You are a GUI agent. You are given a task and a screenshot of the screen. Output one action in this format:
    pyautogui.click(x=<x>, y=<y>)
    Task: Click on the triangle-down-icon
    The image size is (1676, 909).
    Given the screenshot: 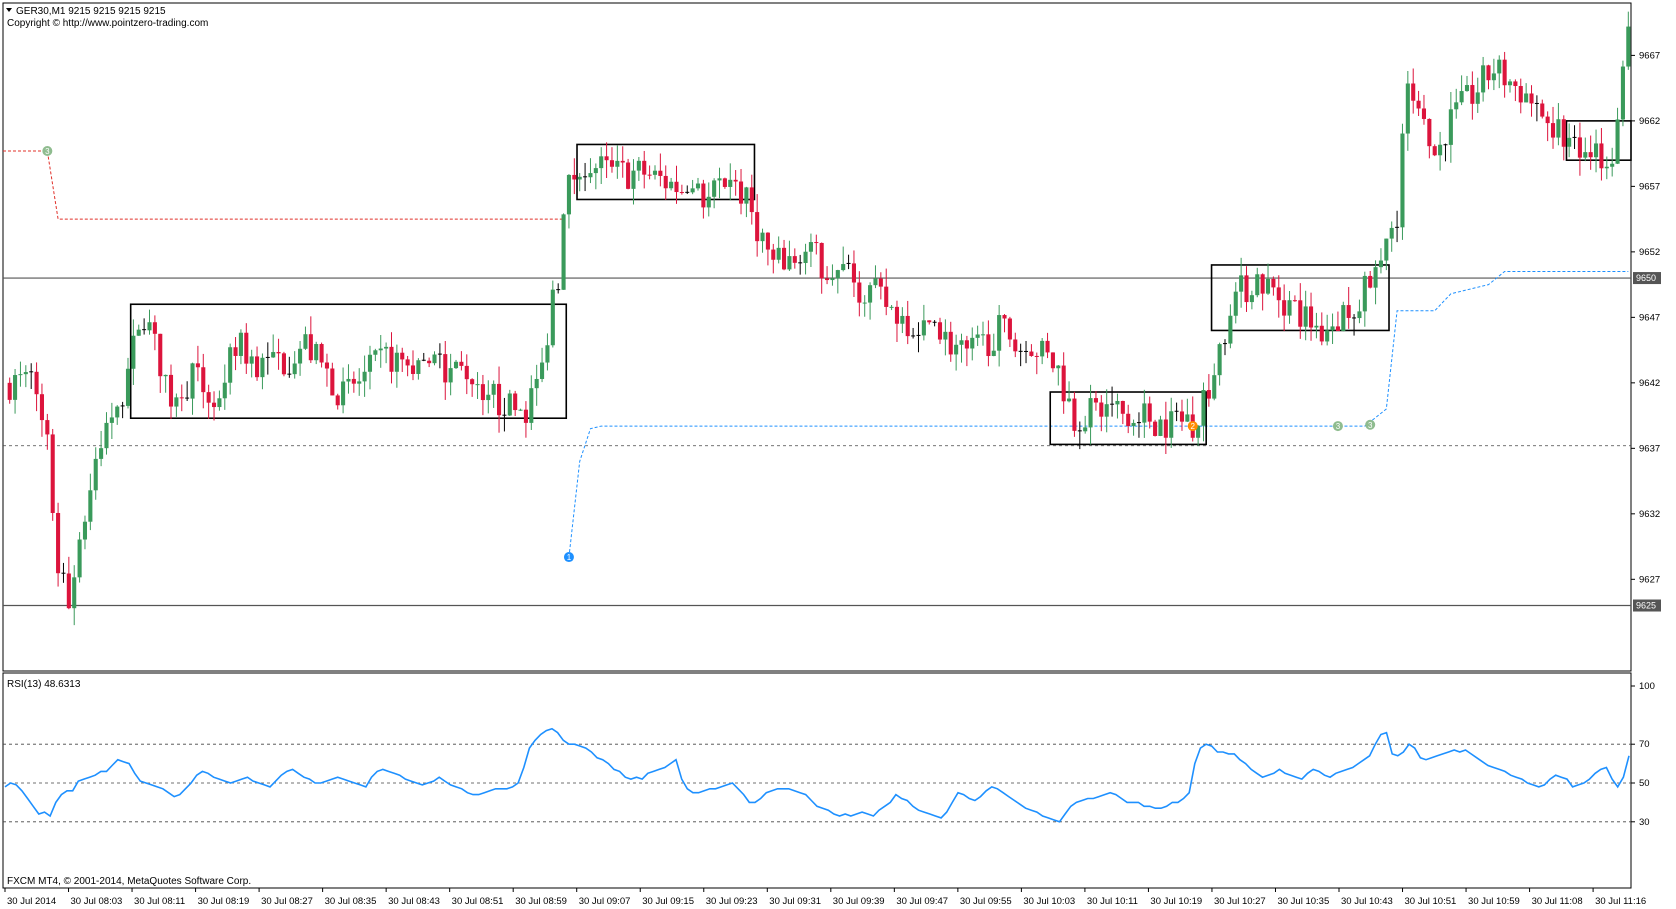 What is the action you would take?
    pyautogui.click(x=9, y=10)
    